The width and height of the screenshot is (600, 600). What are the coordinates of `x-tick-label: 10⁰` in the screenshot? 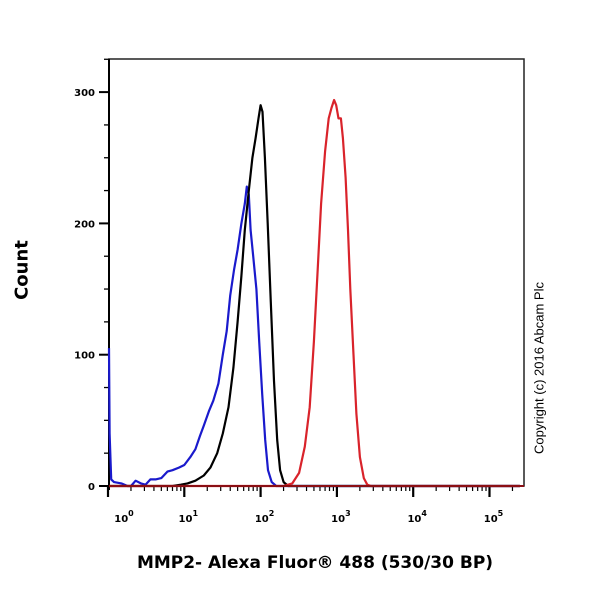 It's located at (124, 517).